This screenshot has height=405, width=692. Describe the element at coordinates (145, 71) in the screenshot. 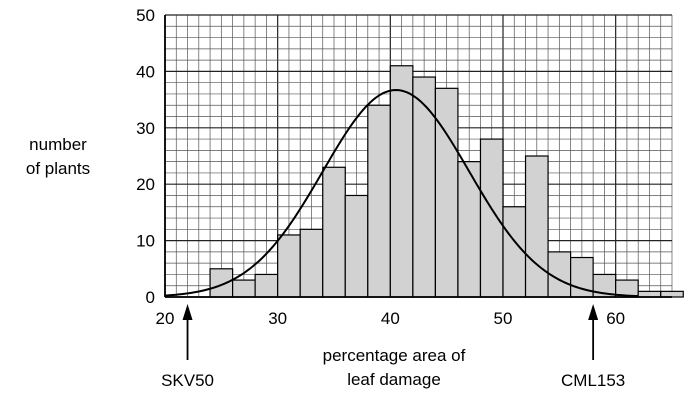

I see `y-tick-label: 40` at that location.